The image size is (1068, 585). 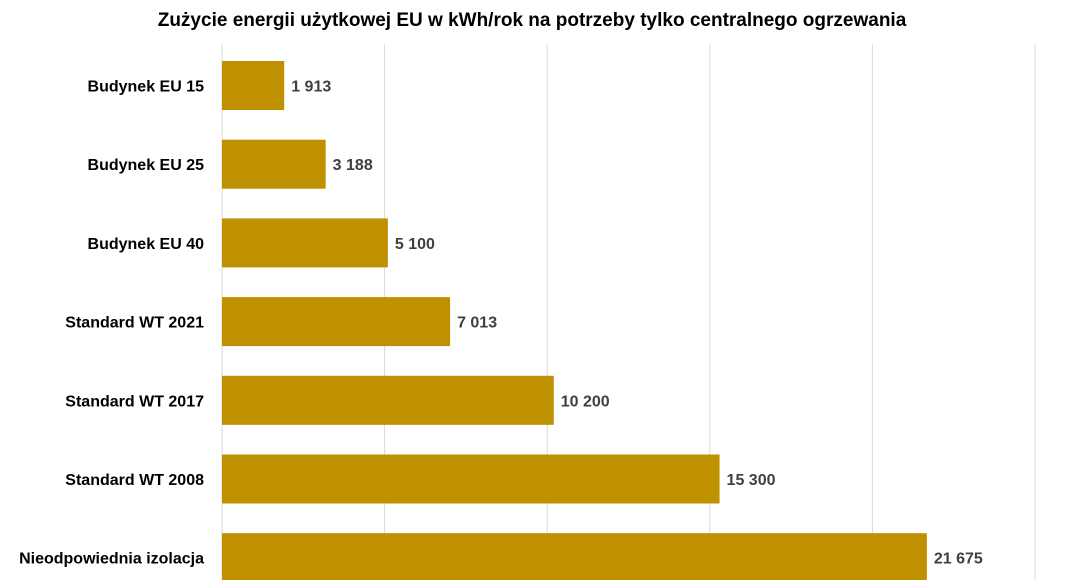 I want to click on data-label: 15 300, so click(x=751, y=480).